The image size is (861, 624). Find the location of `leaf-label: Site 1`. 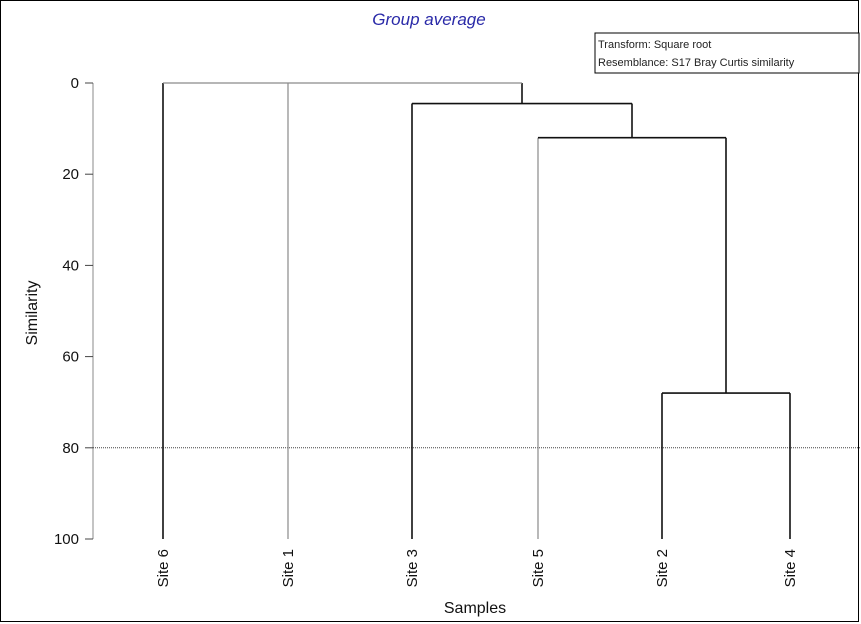

leaf-label: Site 1 is located at coordinates (288, 568).